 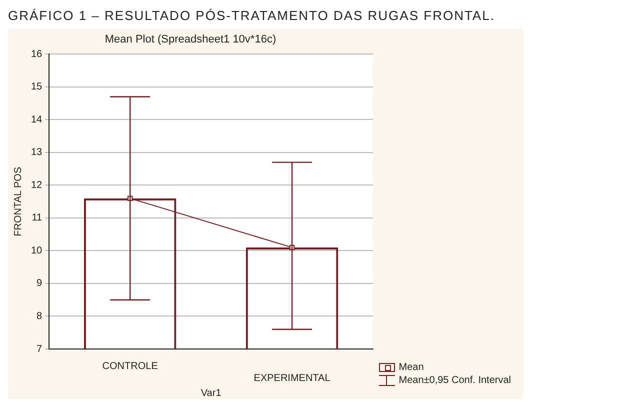 What do you see at coordinates (130, 366) in the screenshot?
I see `x-tick-label: CONTROLE` at bounding box center [130, 366].